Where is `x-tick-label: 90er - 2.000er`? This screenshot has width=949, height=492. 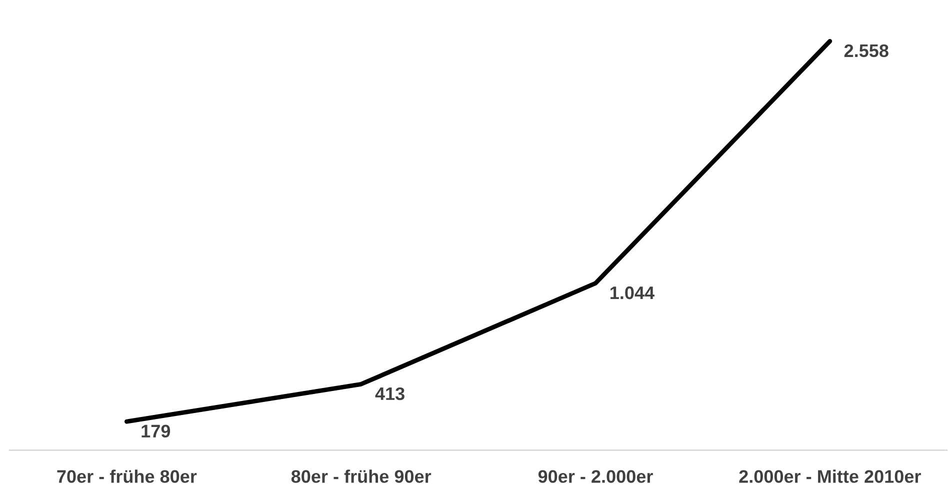
x-tick-label: 90er - 2.000er is located at coordinates (595, 476).